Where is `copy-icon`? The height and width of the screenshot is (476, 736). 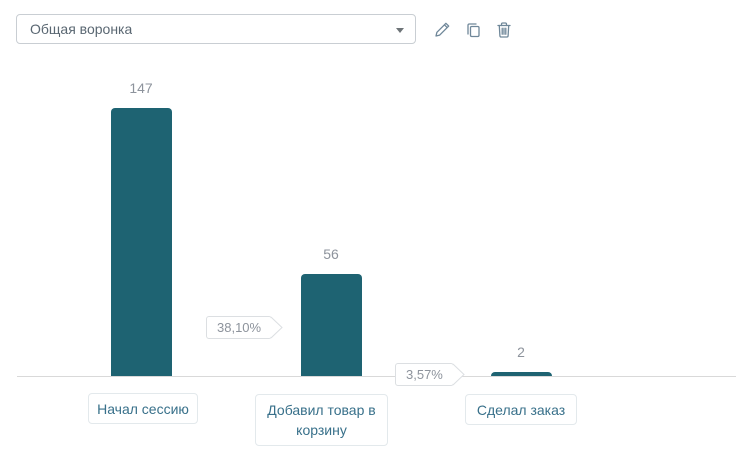 copy-icon is located at coordinates (473, 30).